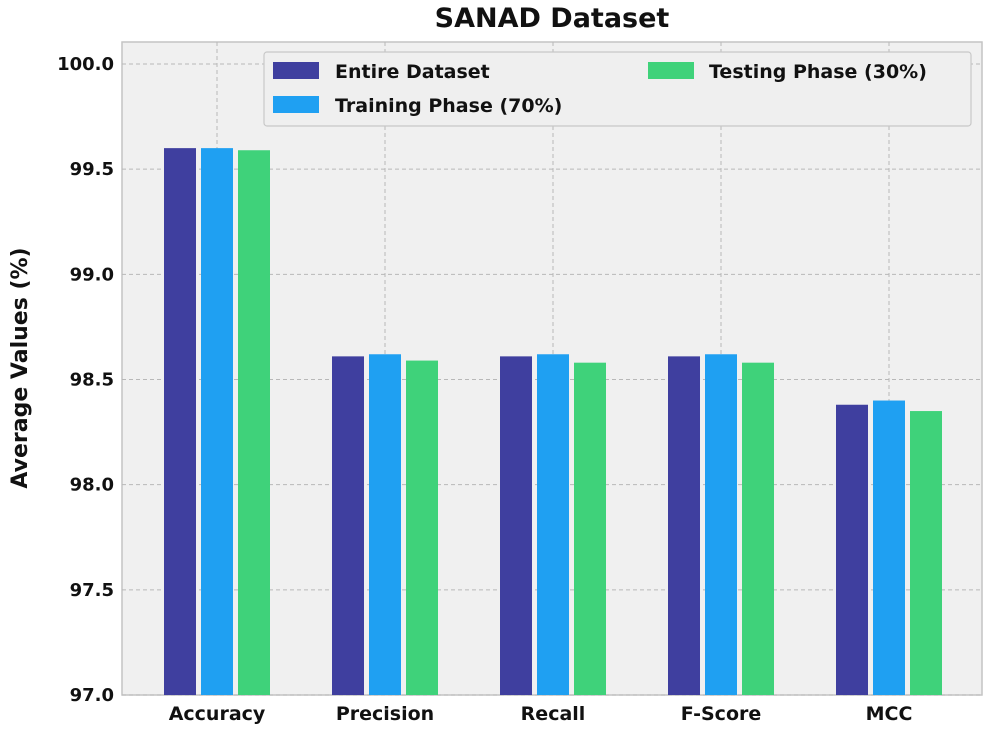 Image resolution: width=991 pixels, height=730 pixels. Describe the element at coordinates (671, 70) in the screenshot. I see `legend-swatch-testing-phase` at that location.